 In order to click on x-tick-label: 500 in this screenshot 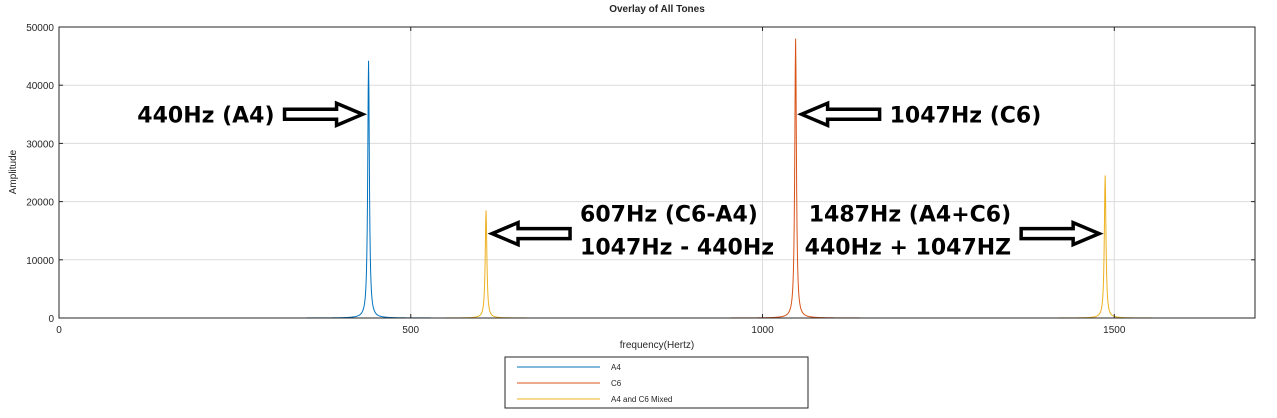, I will do `click(410, 330)`.